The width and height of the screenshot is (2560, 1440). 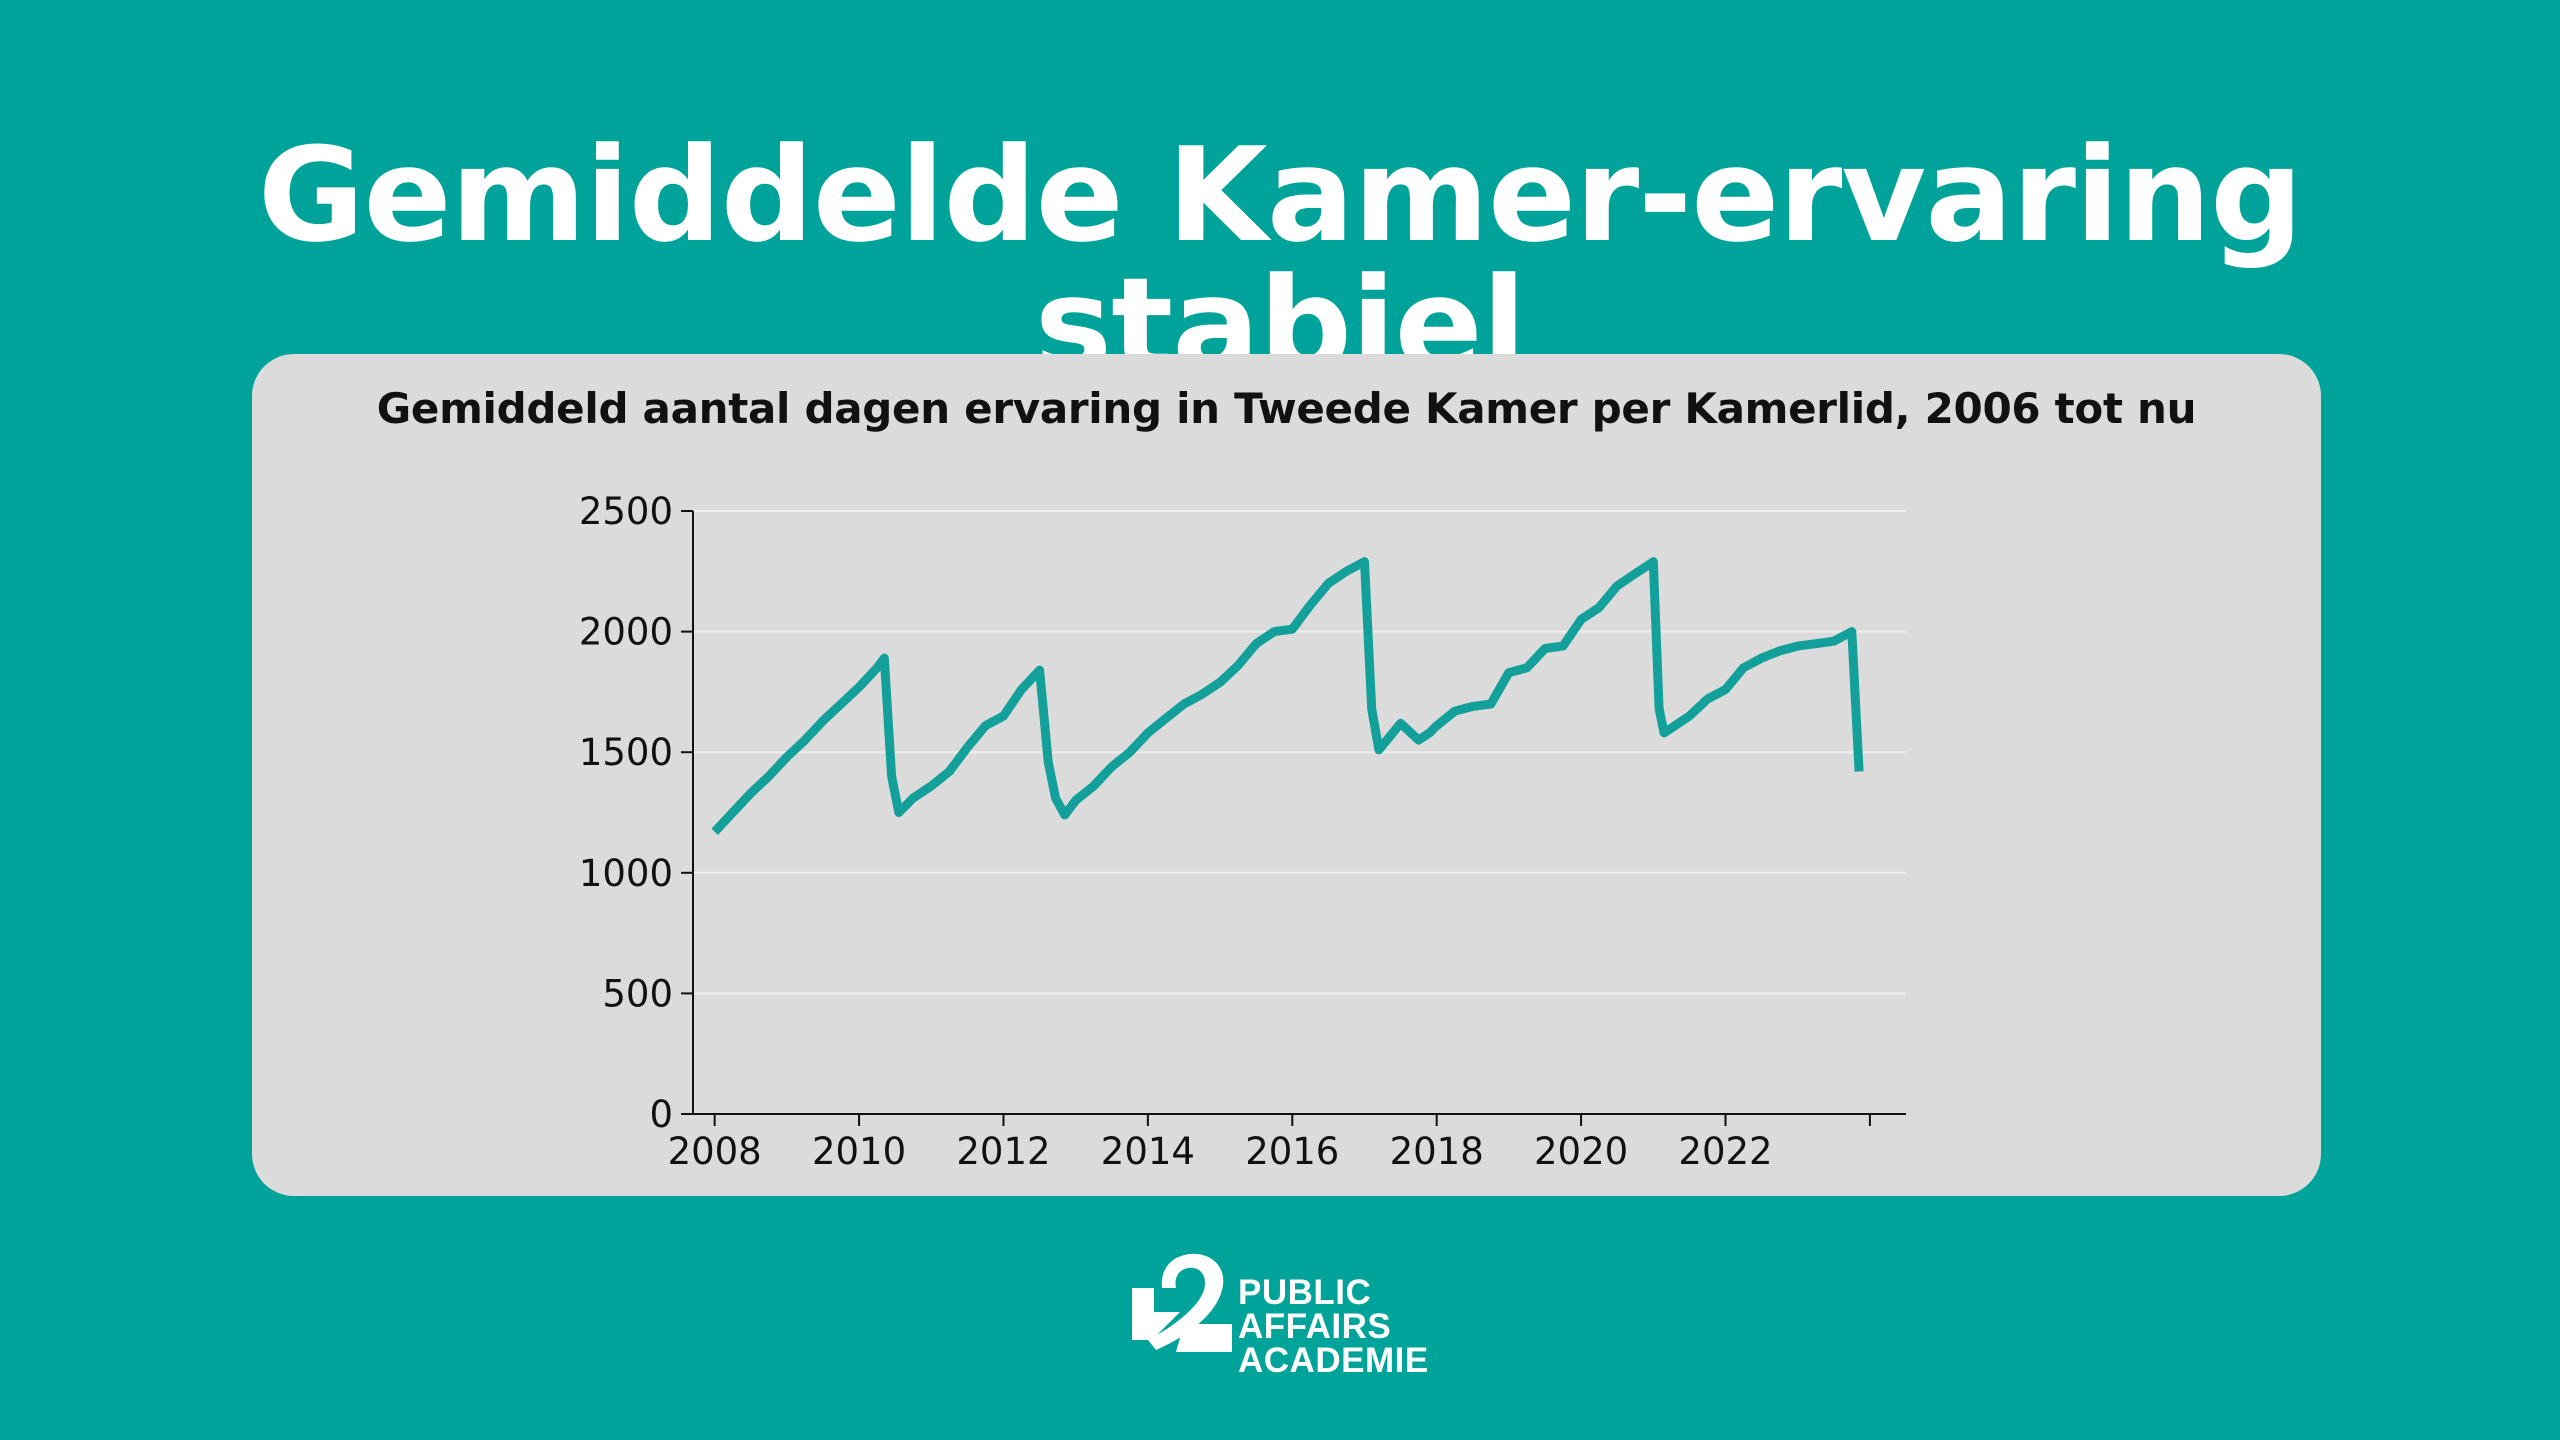 What do you see at coordinates (1581, 1151) in the screenshot?
I see `x-tick-label: 2020` at bounding box center [1581, 1151].